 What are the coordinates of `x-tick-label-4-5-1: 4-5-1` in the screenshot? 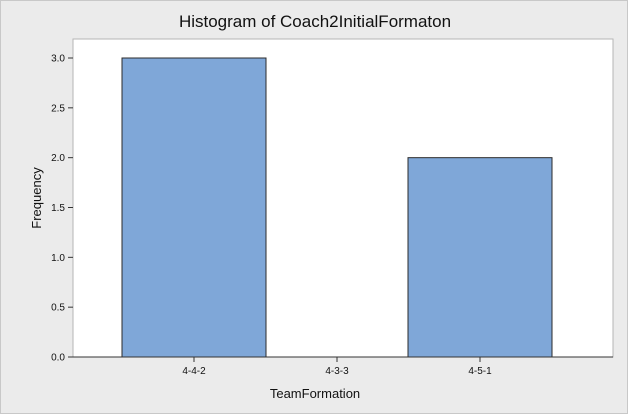 It's located at (480, 371).